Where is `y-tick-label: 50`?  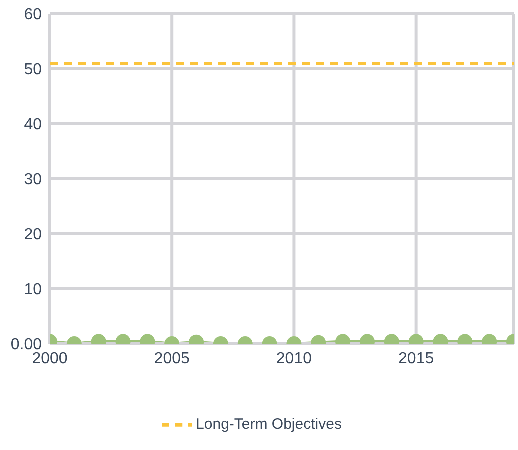 y-tick-label: 50 is located at coordinates (33, 70).